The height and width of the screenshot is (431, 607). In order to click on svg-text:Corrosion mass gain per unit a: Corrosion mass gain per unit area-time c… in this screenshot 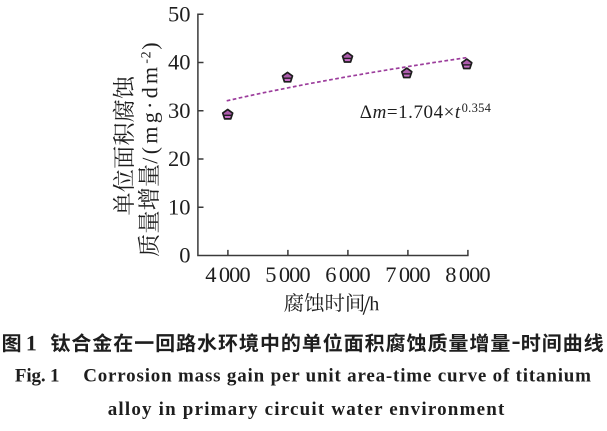, I will do `click(337, 376)`.